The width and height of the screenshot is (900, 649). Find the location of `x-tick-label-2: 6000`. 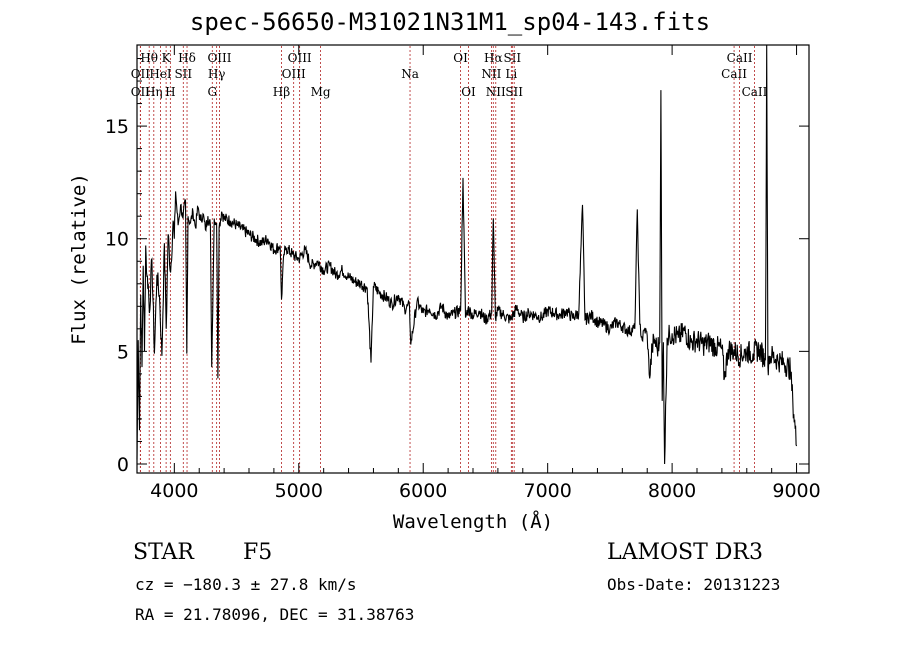

x-tick-label-2: 6000 is located at coordinates (423, 491).